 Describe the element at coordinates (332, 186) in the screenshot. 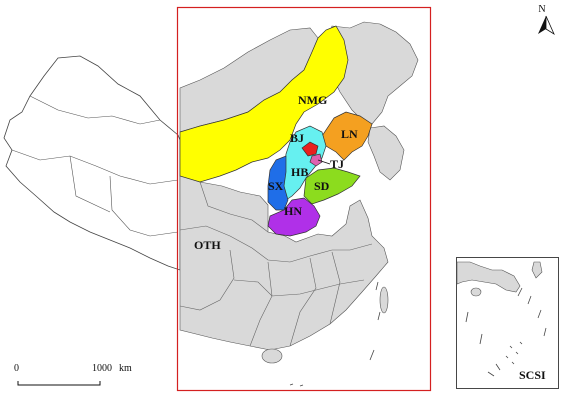

I see `region-sd` at that location.